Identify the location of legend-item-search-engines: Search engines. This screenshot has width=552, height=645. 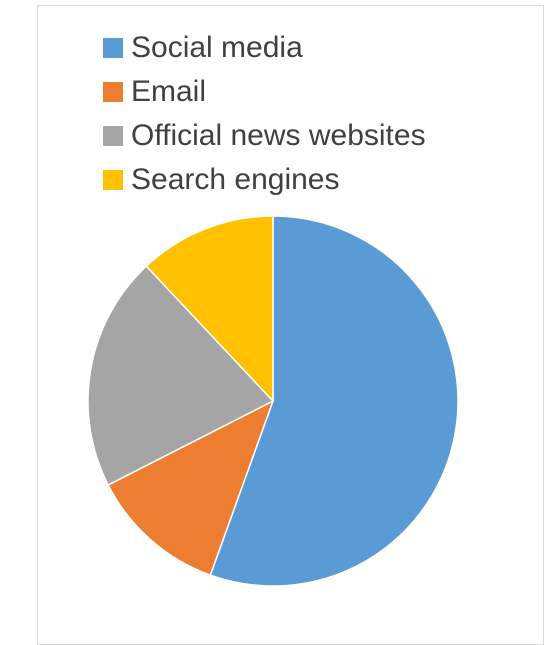
(264, 180).